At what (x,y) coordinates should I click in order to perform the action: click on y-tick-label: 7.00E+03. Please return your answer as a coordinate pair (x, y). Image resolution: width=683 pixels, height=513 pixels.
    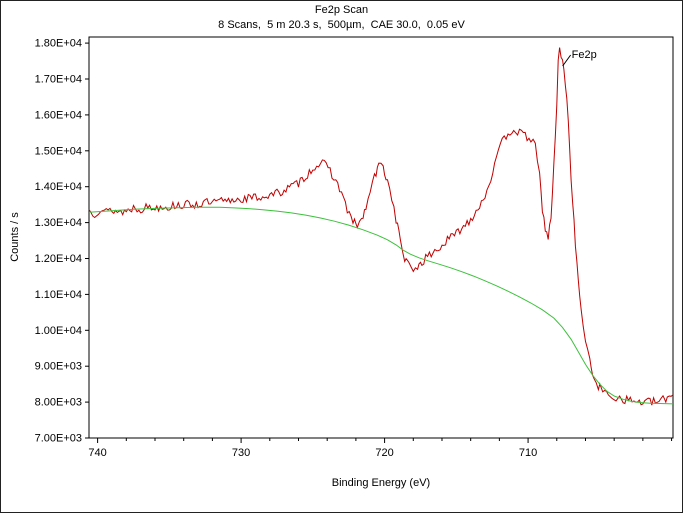
    Looking at the image, I should click on (58, 439).